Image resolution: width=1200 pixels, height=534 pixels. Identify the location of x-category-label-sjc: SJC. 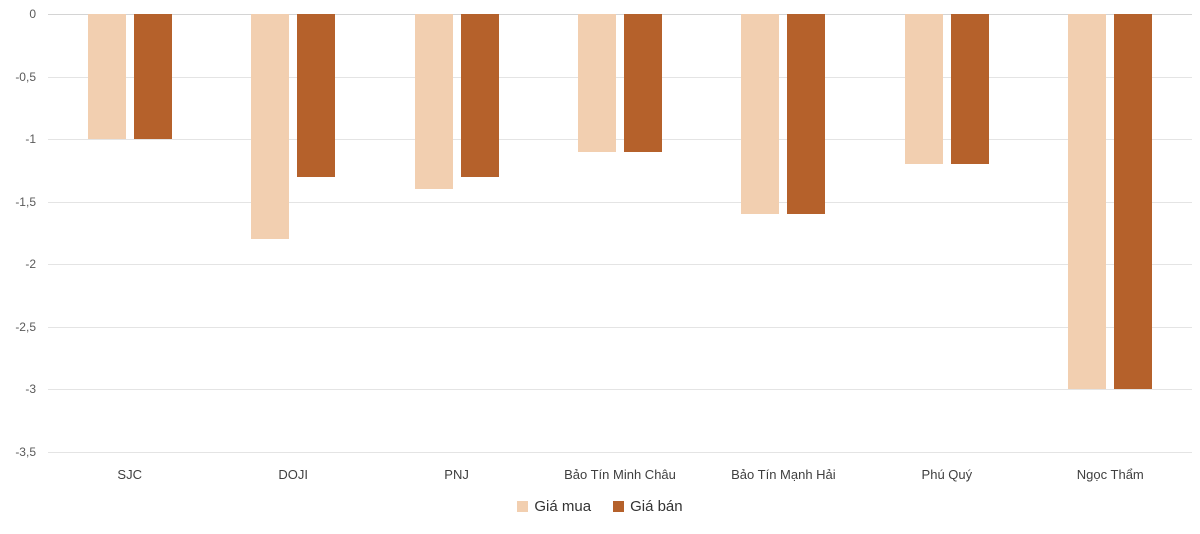
(129, 474).